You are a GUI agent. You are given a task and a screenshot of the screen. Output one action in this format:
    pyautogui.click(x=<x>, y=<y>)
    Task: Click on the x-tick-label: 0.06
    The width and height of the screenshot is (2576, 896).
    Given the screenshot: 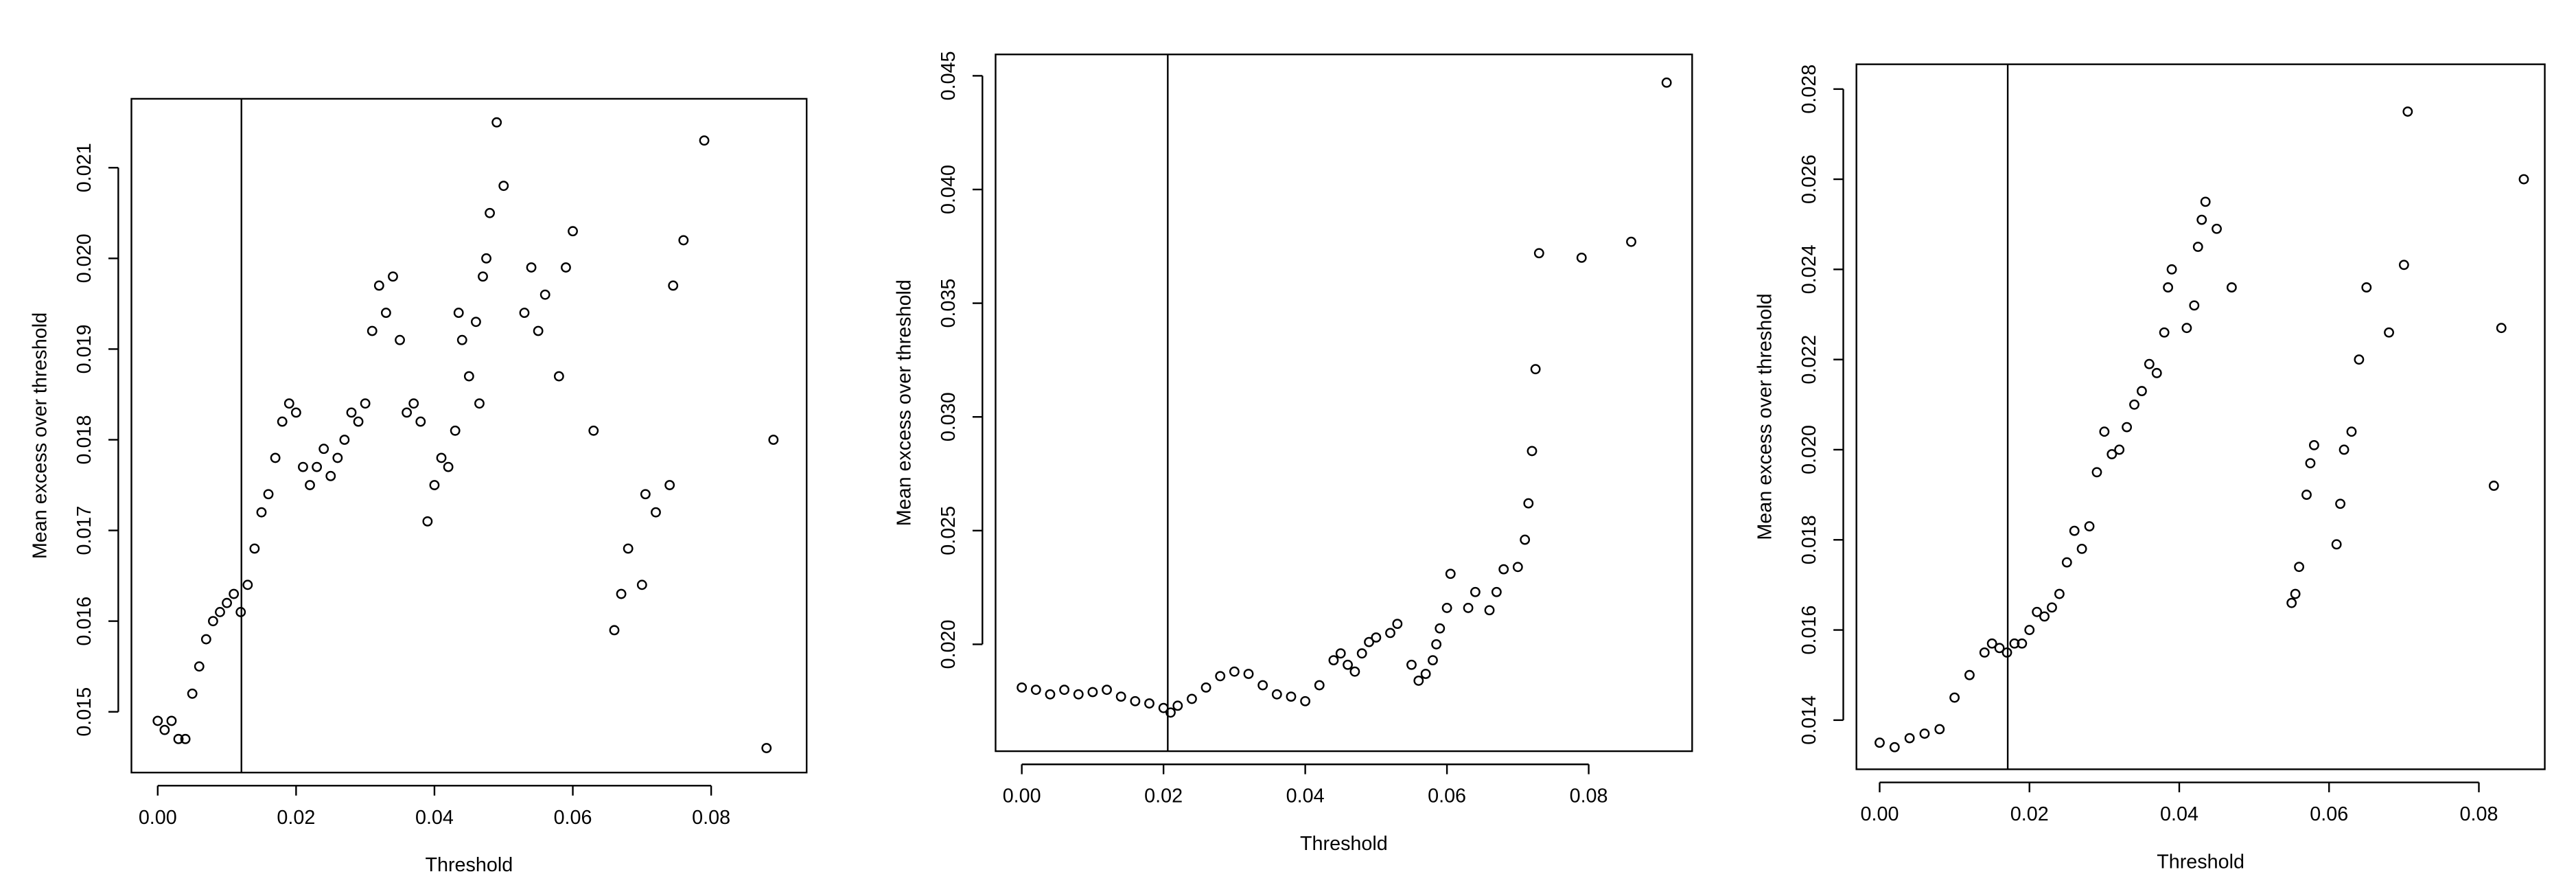 What is the action you would take?
    pyautogui.click(x=1447, y=796)
    